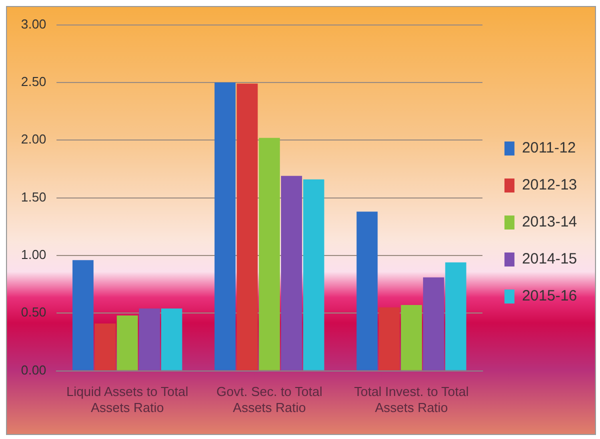 Image resolution: width=600 pixels, height=439 pixels. I want to click on y-tick-label: 1.00, so click(33, 254).